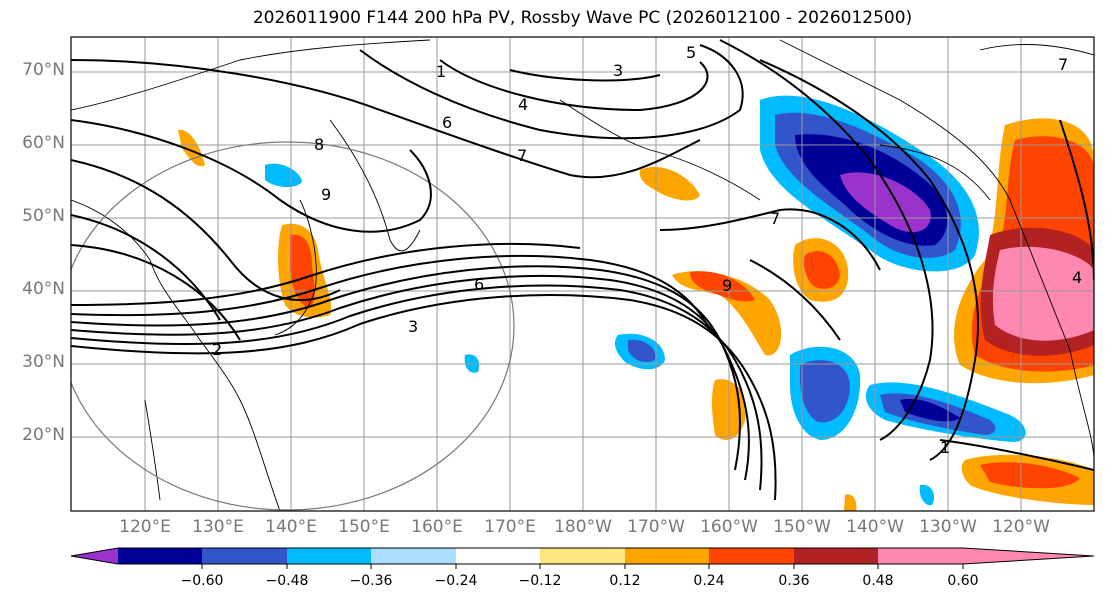 The height and width of the screenshot is (604, 1105). I want to click on colorbar-tick-label: −0.12, so click(540, 581).